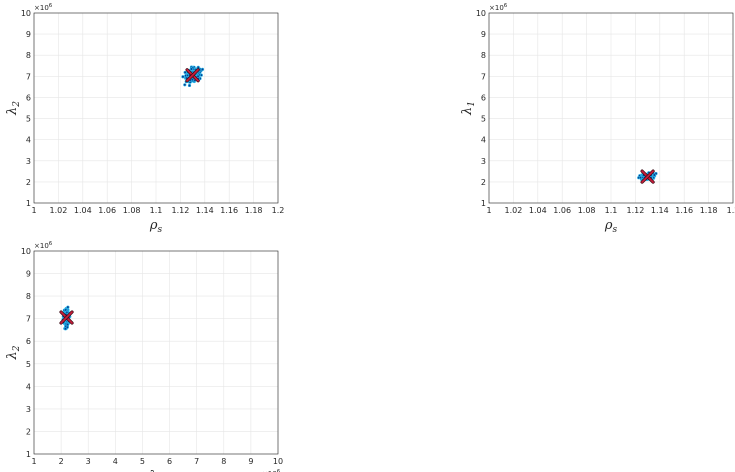 This screenshot has height=472, width=735. What do you see at coordinates (278, 461) in the screenshot?
I see `x-tick-label: 10` at bounding box center [278, 461].